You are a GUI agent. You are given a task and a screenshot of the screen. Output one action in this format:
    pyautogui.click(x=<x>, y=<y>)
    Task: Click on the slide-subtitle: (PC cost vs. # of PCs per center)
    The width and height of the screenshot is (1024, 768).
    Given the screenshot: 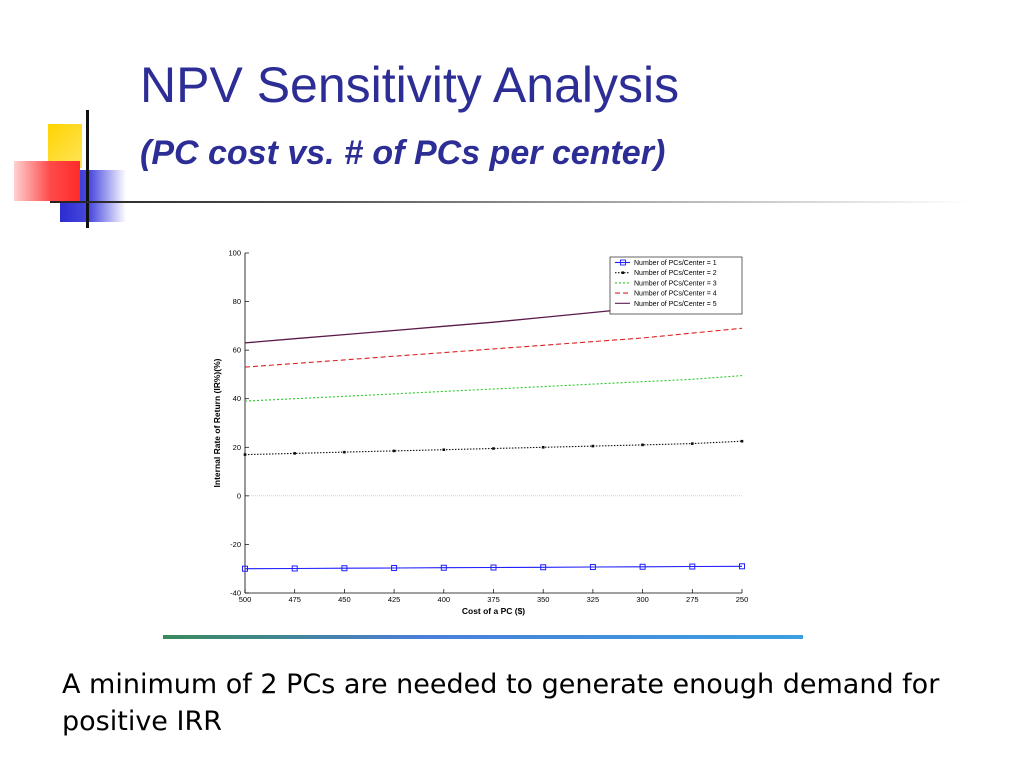 What is the action you would take?
    pyautogui.click(x=403, y=153)
    